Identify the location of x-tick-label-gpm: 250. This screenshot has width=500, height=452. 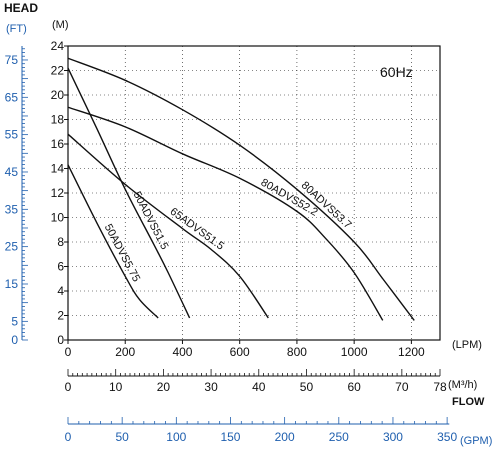
(339, 437).